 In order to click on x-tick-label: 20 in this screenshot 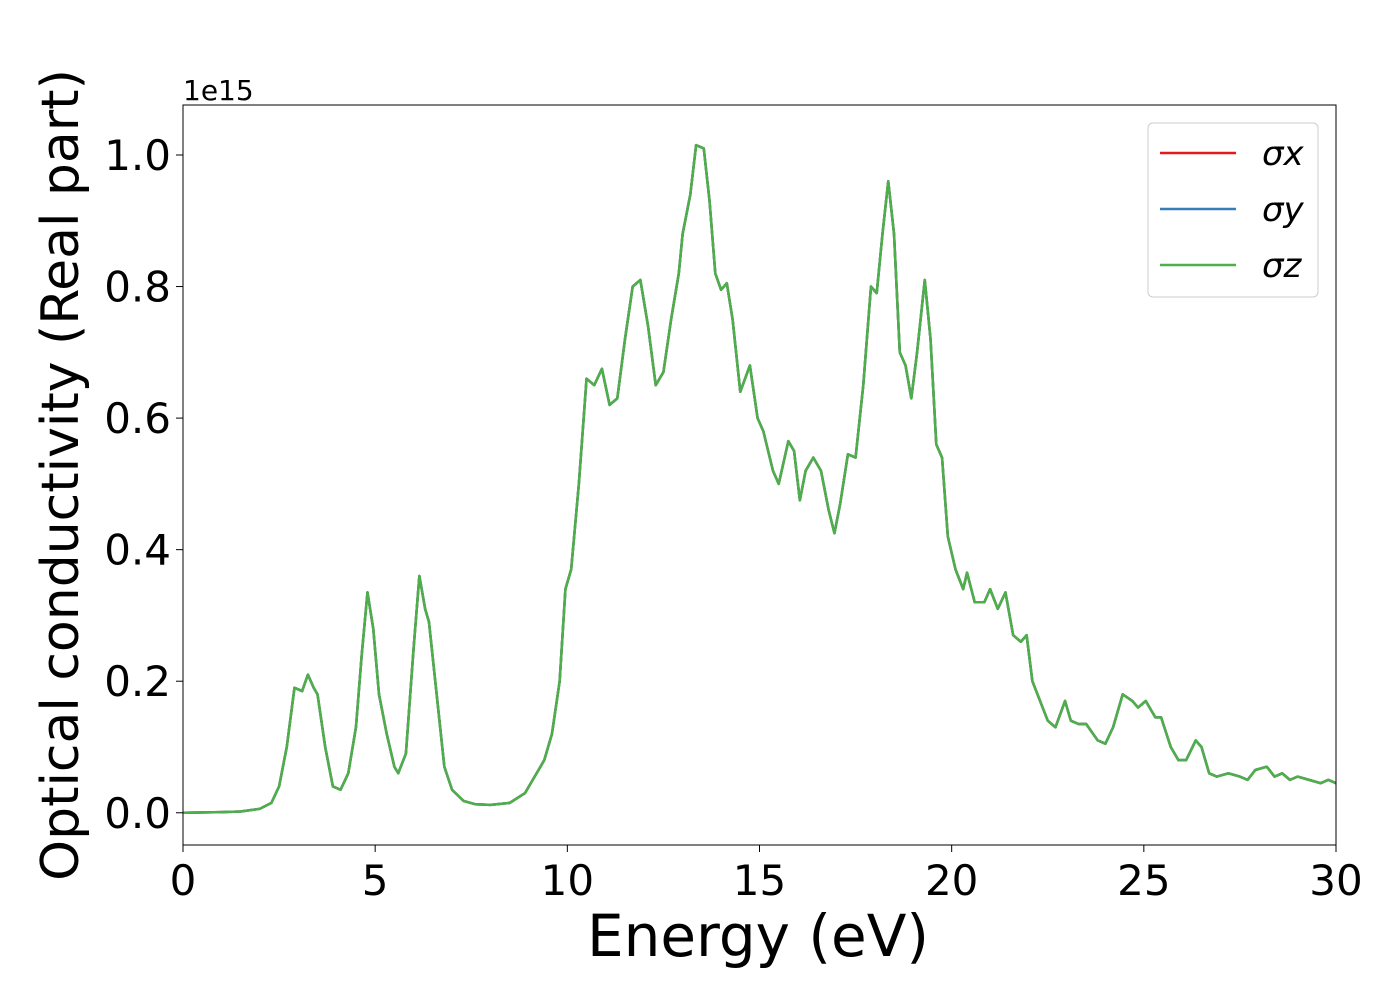, I will do `click(951, 880)`.